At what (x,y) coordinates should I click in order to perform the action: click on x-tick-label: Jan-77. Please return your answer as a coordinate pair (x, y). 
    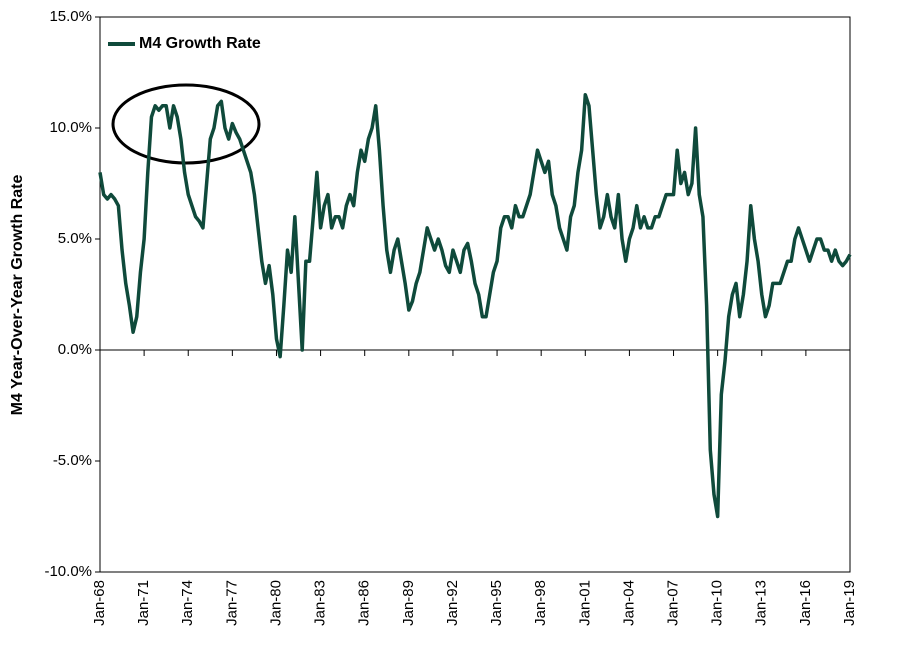
    Looking at the image, I should click on (231, 603).